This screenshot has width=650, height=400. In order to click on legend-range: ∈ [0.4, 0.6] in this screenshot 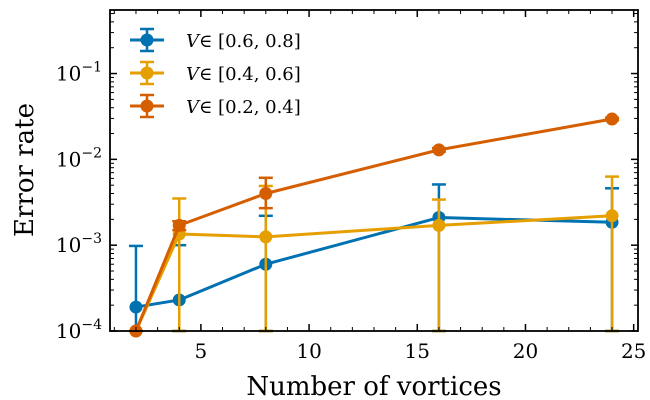, I will do `click(250, 74)`.